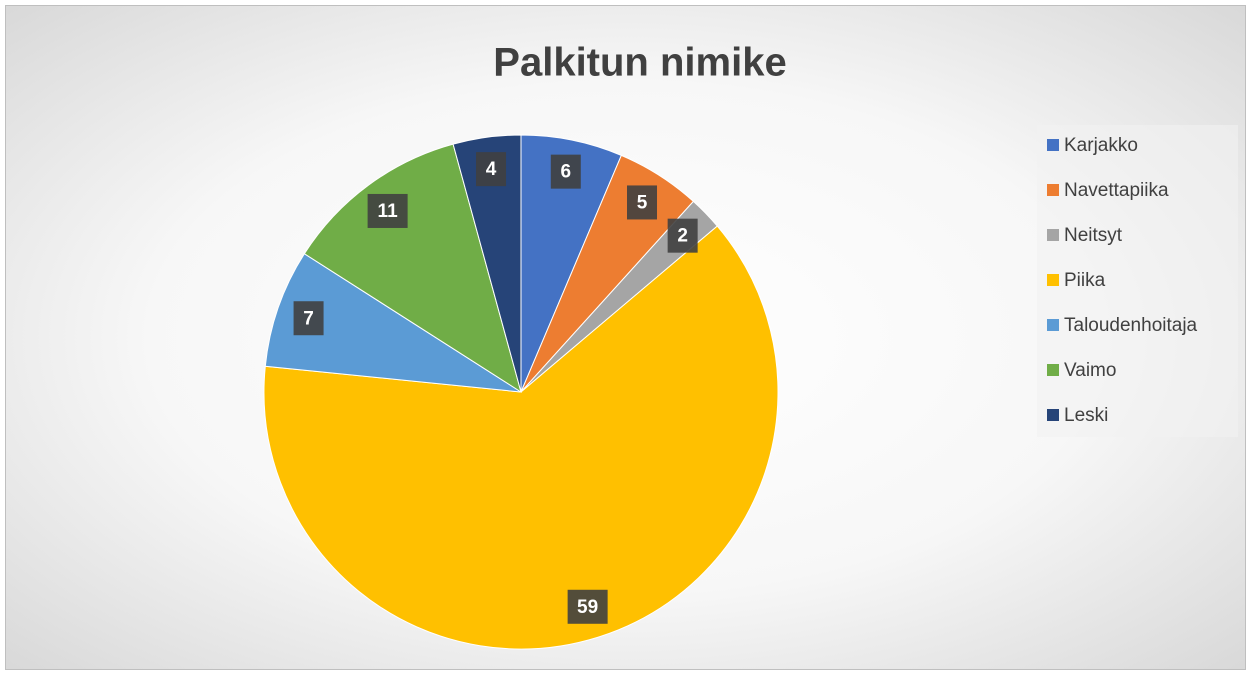 The height and width of the screenshot is (675, 1251). I want to click on data-label: 59, so click(587, 607).